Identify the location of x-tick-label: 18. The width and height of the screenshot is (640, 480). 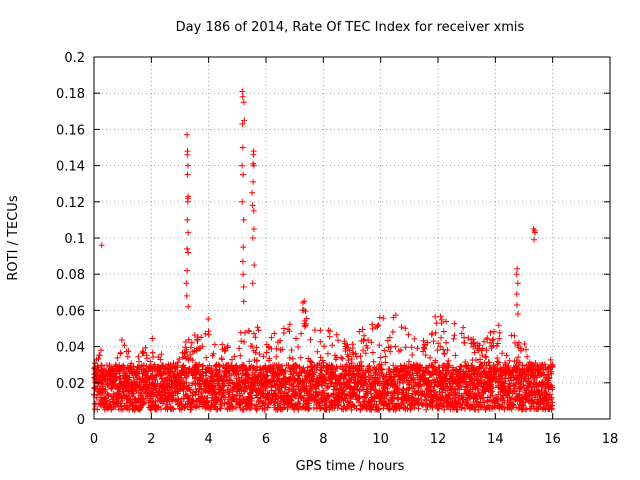
(610, 439).